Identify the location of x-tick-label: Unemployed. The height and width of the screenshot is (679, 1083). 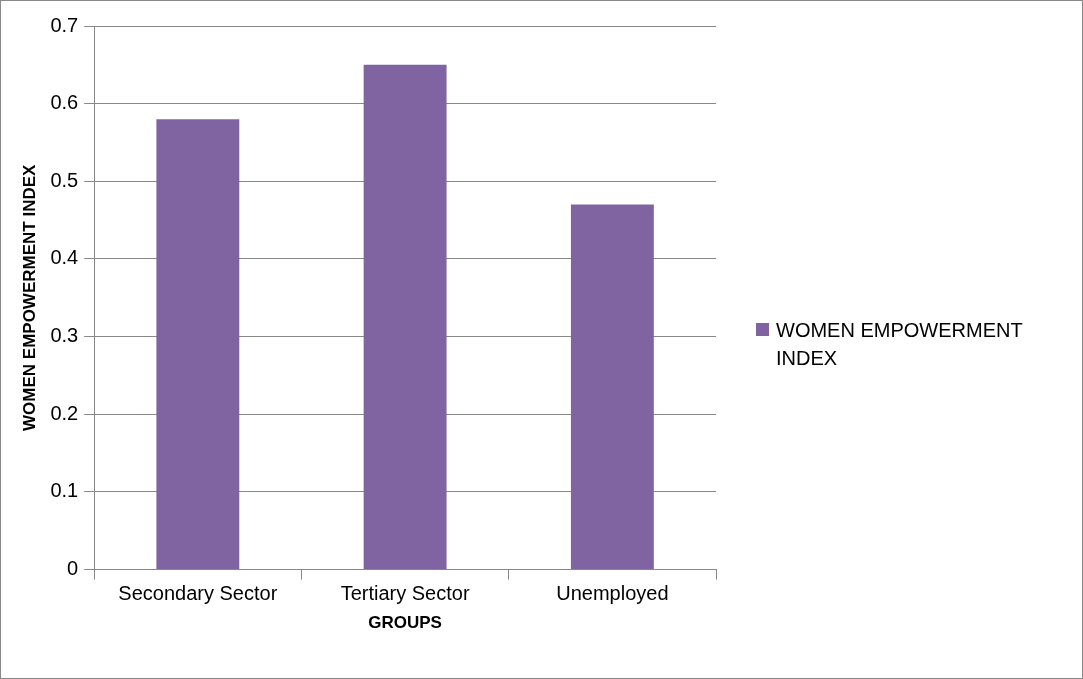
(612, 593).